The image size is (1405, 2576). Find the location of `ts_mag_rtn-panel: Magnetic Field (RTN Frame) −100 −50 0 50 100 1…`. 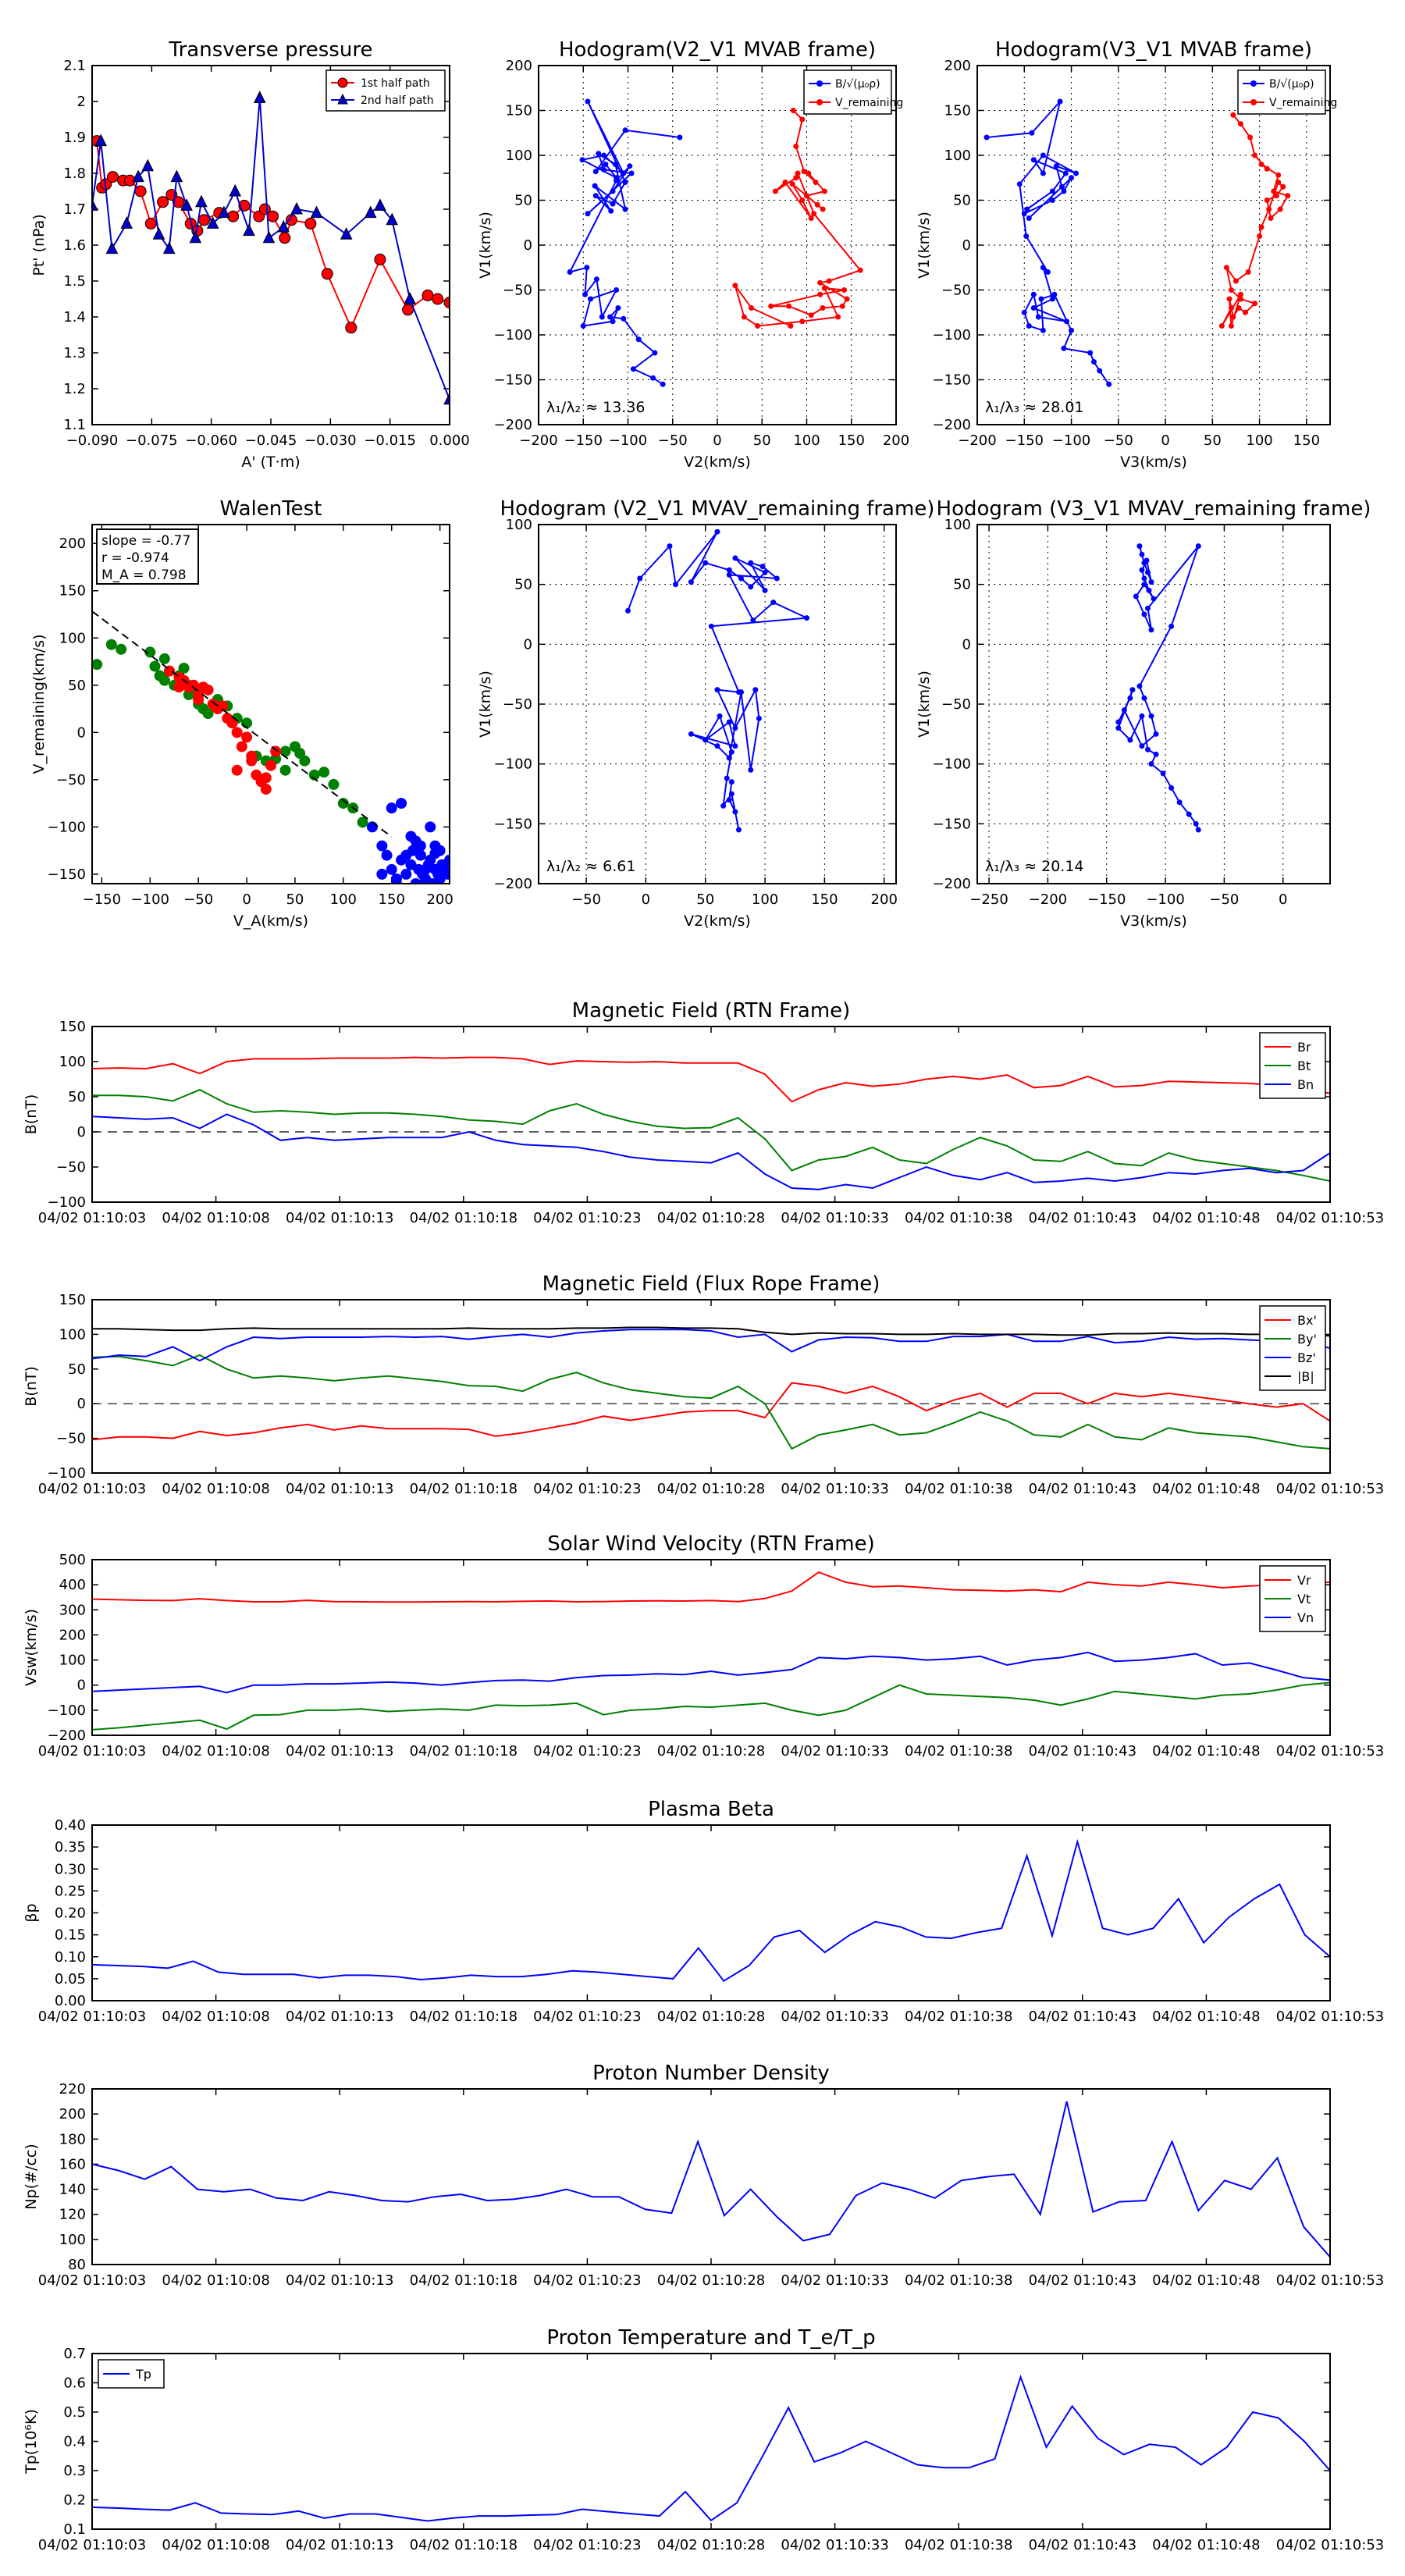

ts_mag_rtn-panel: Magnetic Field (RTN Frame) −100 −50 0 50 100 1… is located at coordinates (704, 1112).